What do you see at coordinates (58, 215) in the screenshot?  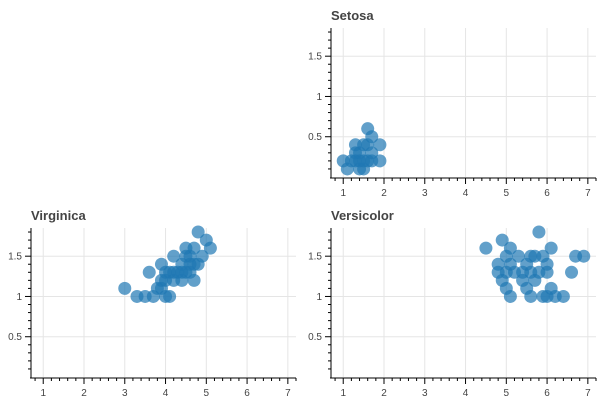 I see `panel-title: Virginica` at bounding box center [58, 215].